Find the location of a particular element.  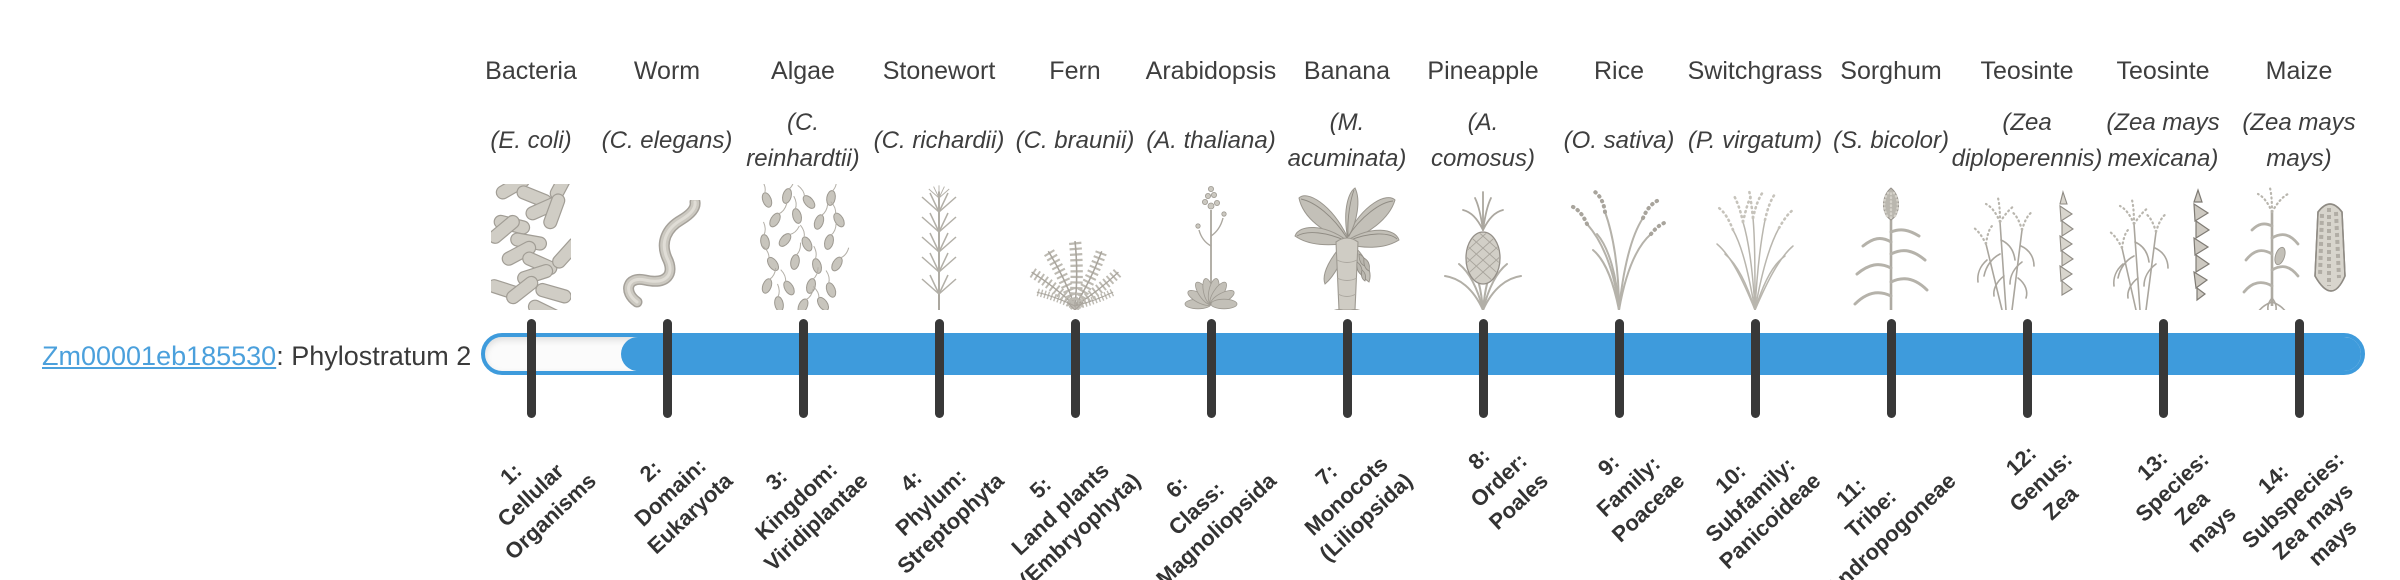

fern-icon is located at coordinates (1075, 245).